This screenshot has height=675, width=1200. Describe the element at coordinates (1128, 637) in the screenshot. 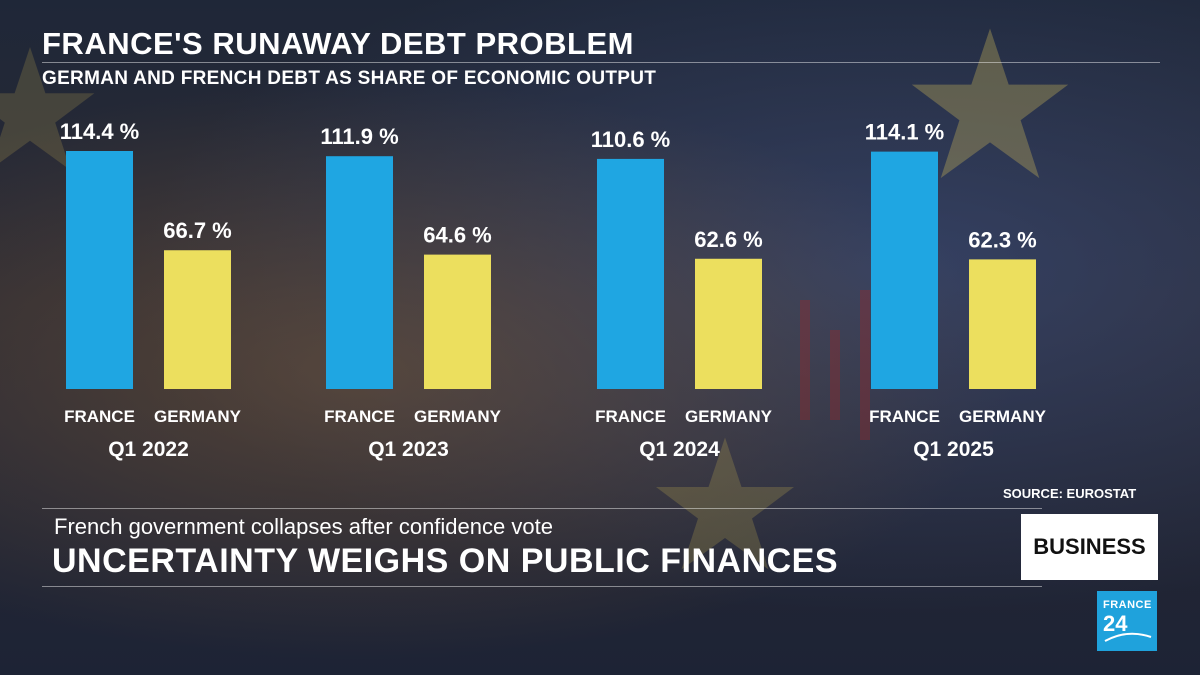

I see `logo-swoosh-icon` at that location.